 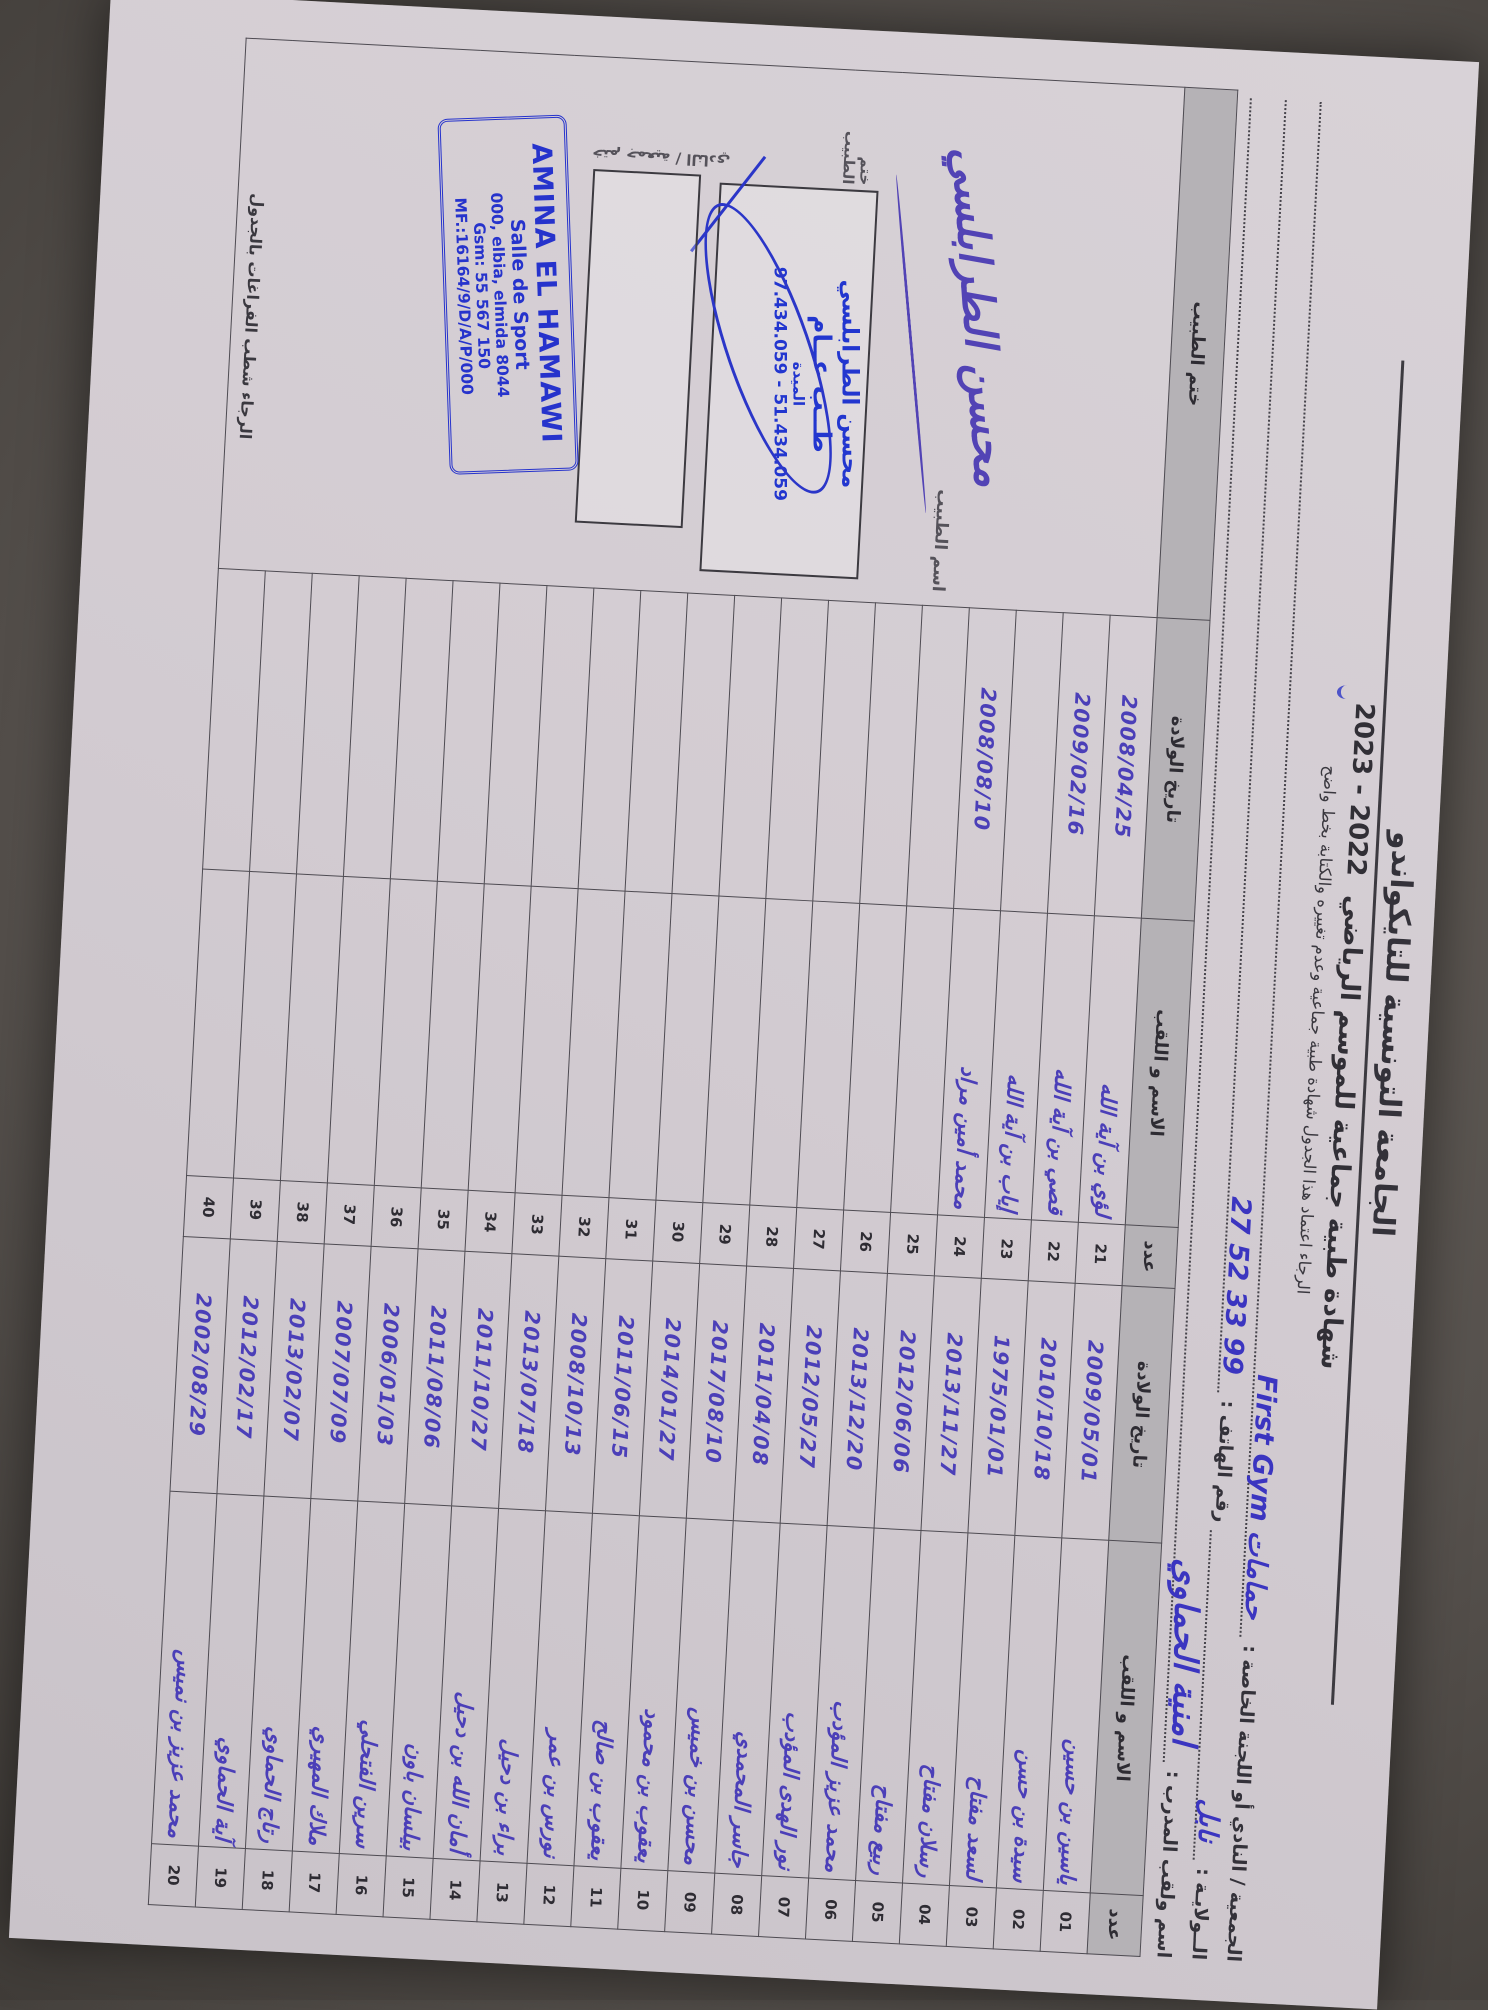 I want to click on entry-number: 40, so click(x=208, y=1207).